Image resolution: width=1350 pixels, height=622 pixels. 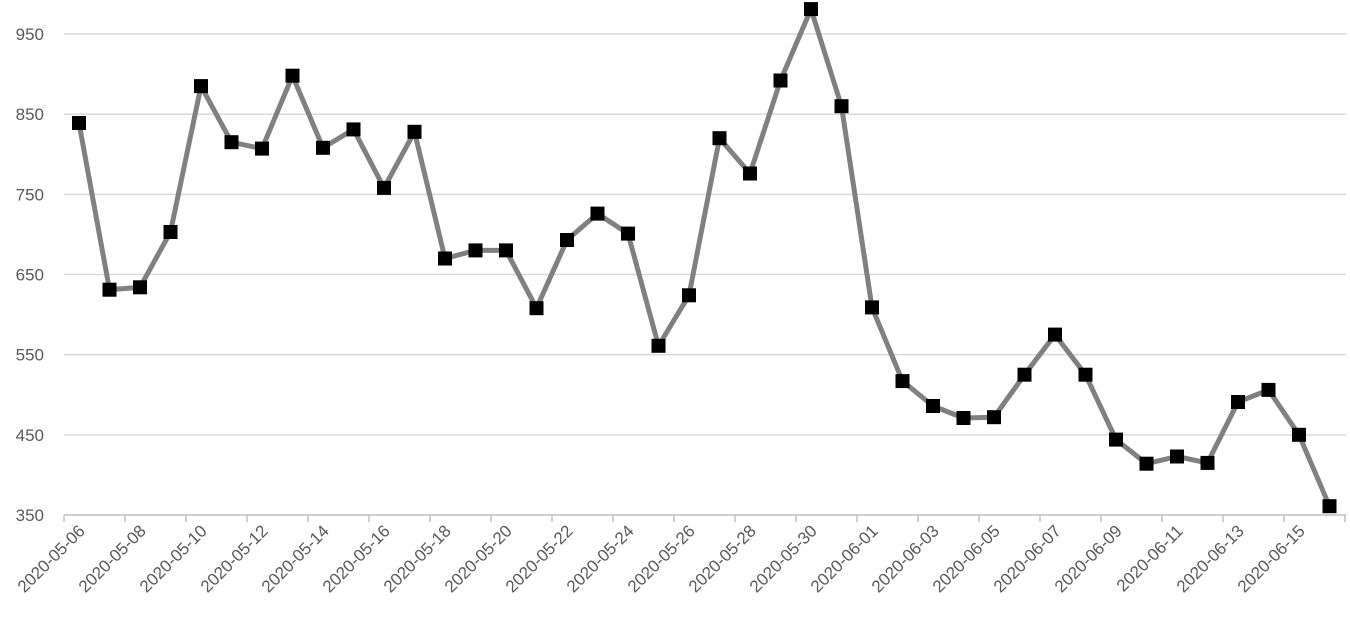 What do you see at coordinates (30, 515) in the screenshot?
I see `y-tick-label: 350` at bounding box center [30, 515].